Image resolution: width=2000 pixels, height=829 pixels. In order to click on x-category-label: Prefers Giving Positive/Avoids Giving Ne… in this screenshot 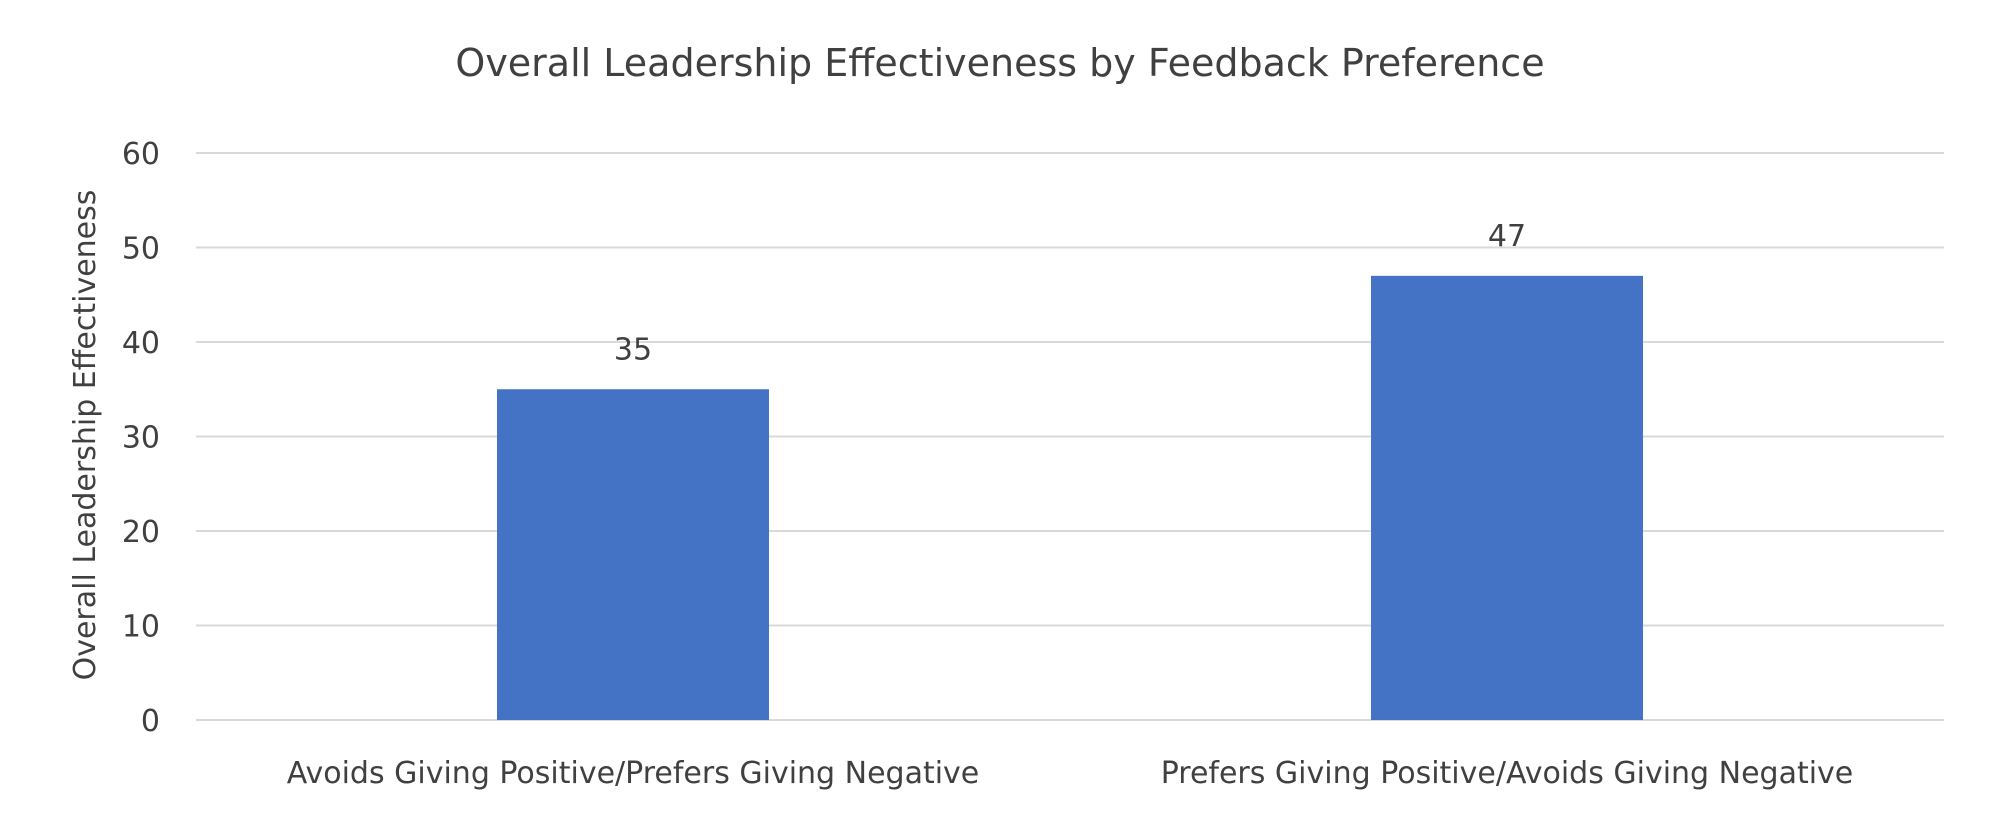, I will do `click(1507, 773)`.